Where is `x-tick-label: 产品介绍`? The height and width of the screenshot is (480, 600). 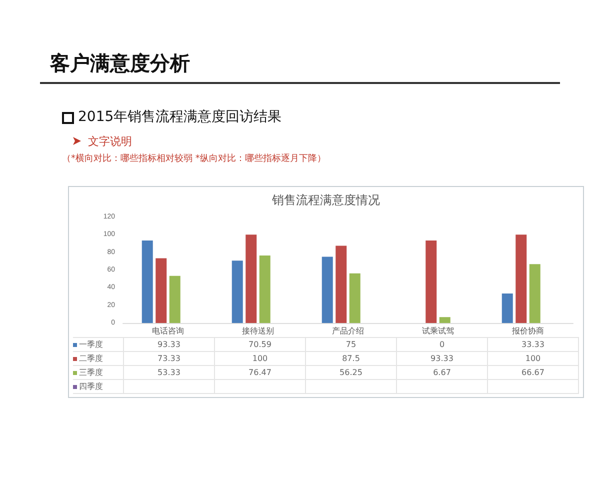
x-tick-label: 产品介绍 is located at coordinates (348, 331).